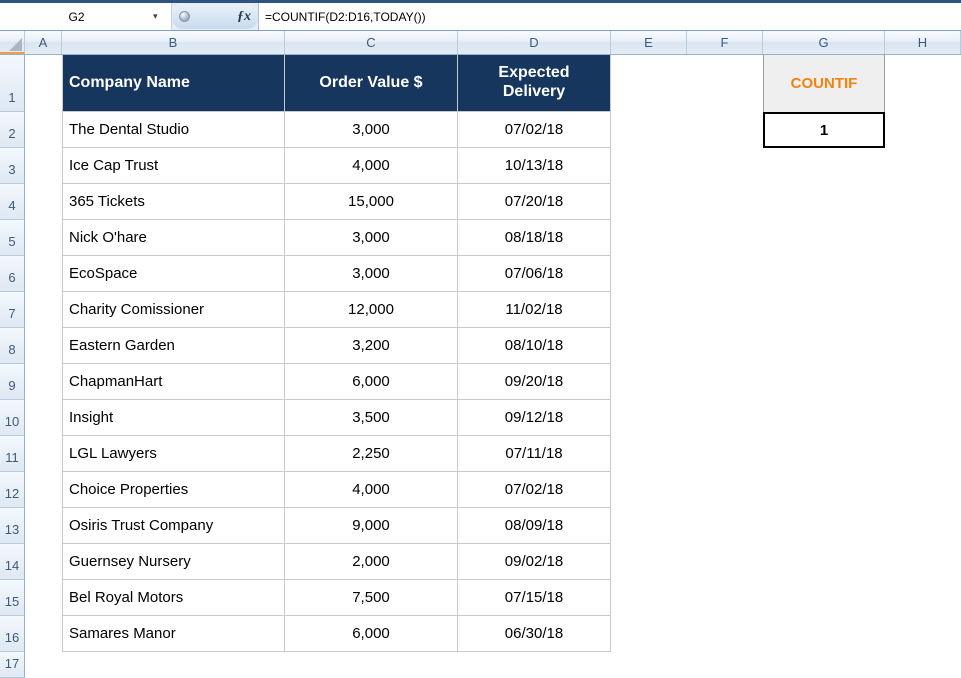 The height and width of the screenshot is (678, 961). I want to click on cell-G15, so click(824, 598).